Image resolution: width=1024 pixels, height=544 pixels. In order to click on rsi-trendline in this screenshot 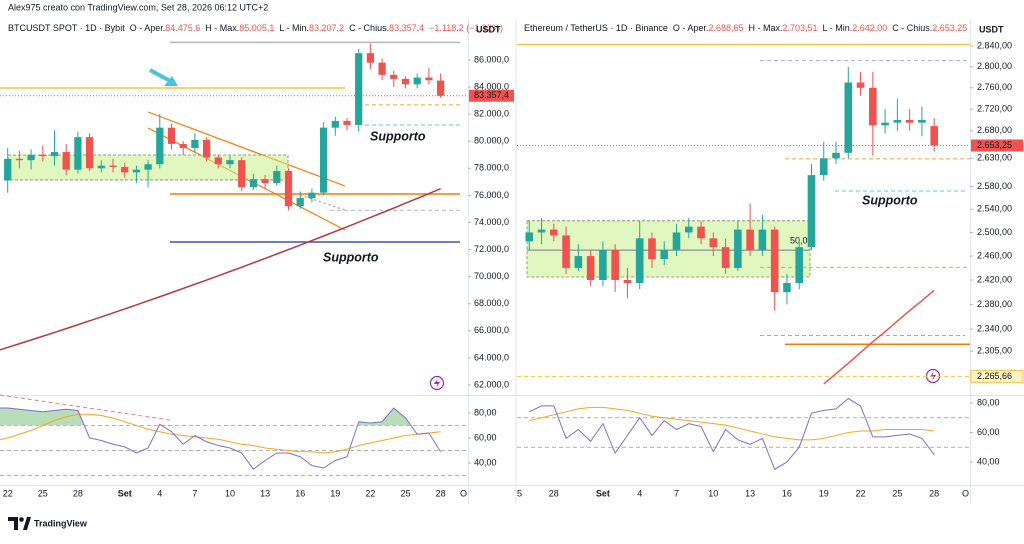, I will do `click(85, 407)`.